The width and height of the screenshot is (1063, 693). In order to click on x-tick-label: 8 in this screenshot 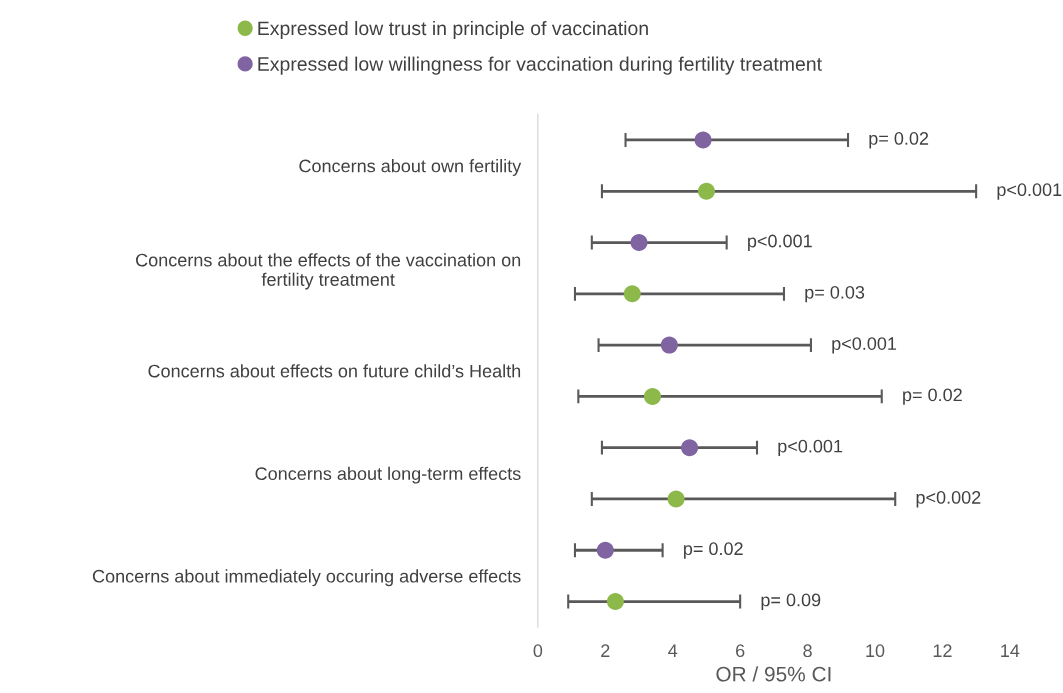, I will do `click(807, 651)`.